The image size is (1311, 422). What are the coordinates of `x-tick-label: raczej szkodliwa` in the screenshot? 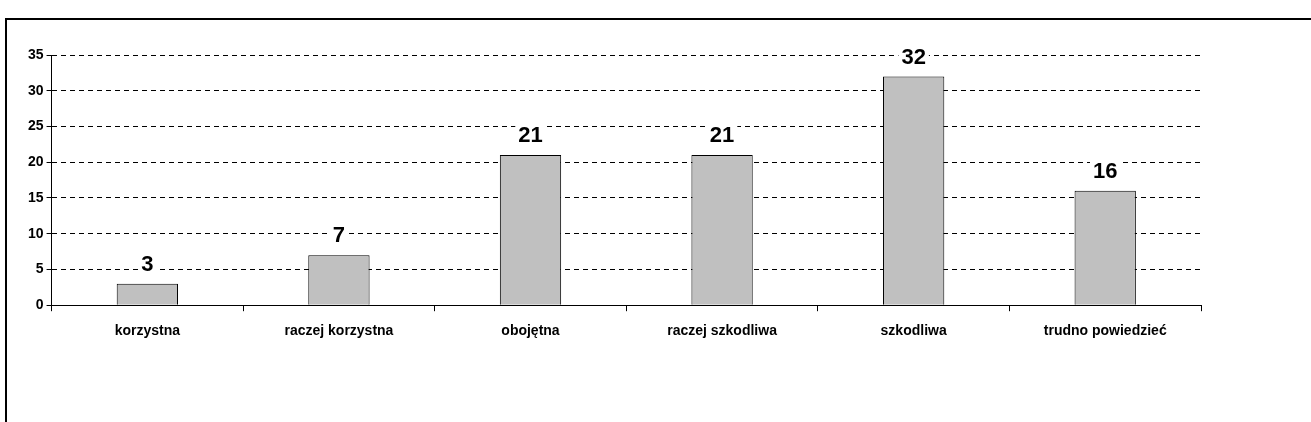 It's located at (722, 330).